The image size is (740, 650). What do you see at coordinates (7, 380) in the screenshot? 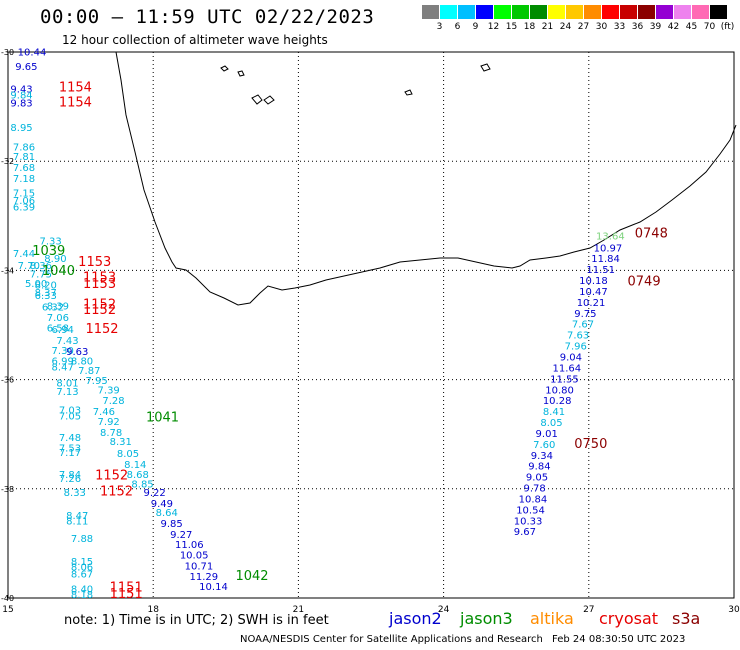
I see `lat-tick-label: -36` at bounding box center [7, 380].